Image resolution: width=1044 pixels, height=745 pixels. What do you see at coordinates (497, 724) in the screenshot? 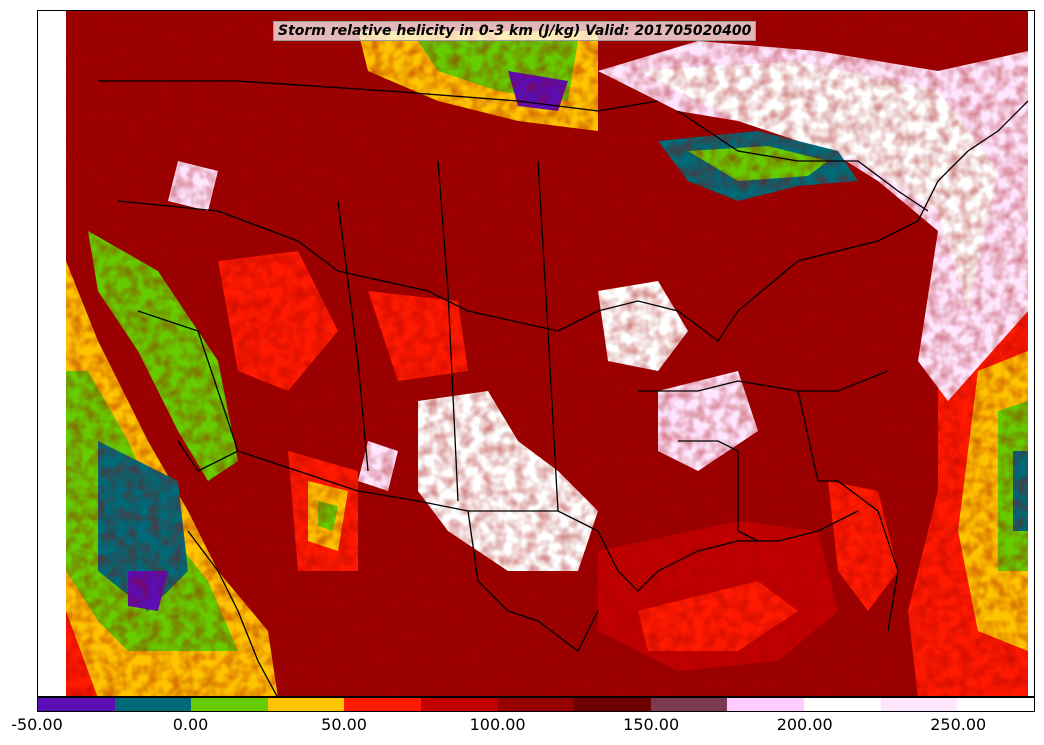
I see `colorbar-tick-label: 100.00` at bounding box center [497, 724].